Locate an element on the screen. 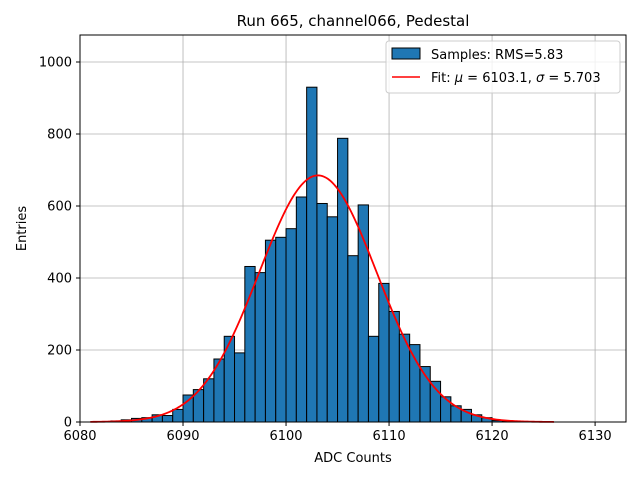 The height and width of the screenshot is (480, 640). legend-fit-mu-value: = 6103.1, is located at coordinates (499, 78).